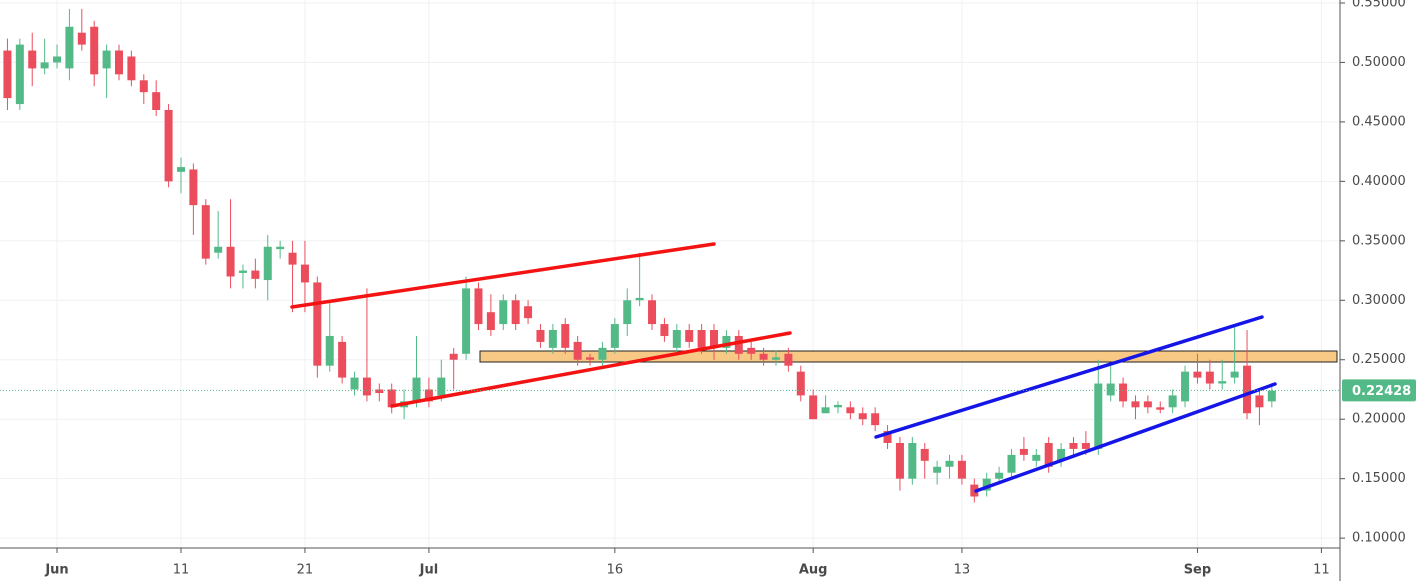 This screenshot has height=581, width=1417. What do you see at coordinates (1379, 181) in the screenshot?
I see `y-tick-label: 0.40000` at bounding box center [1379, 181].